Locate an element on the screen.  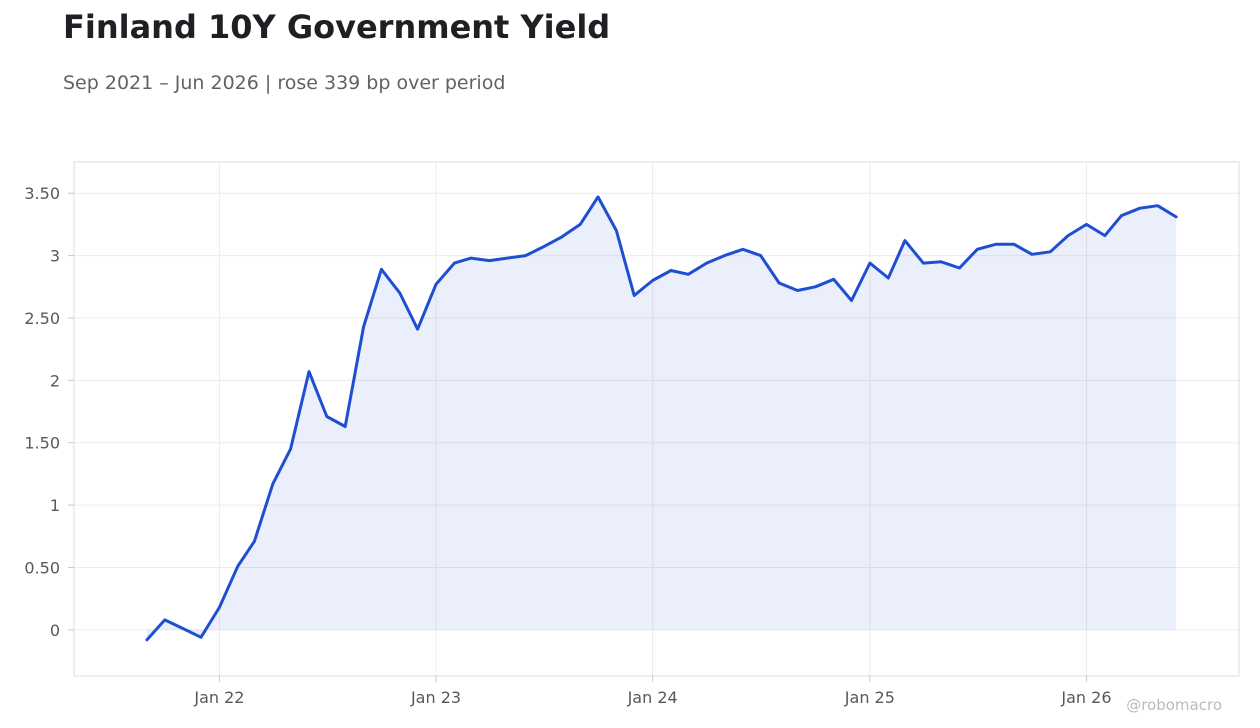
chart-title: Finland 10Y Government Yield is located at coordinates (337, 27).